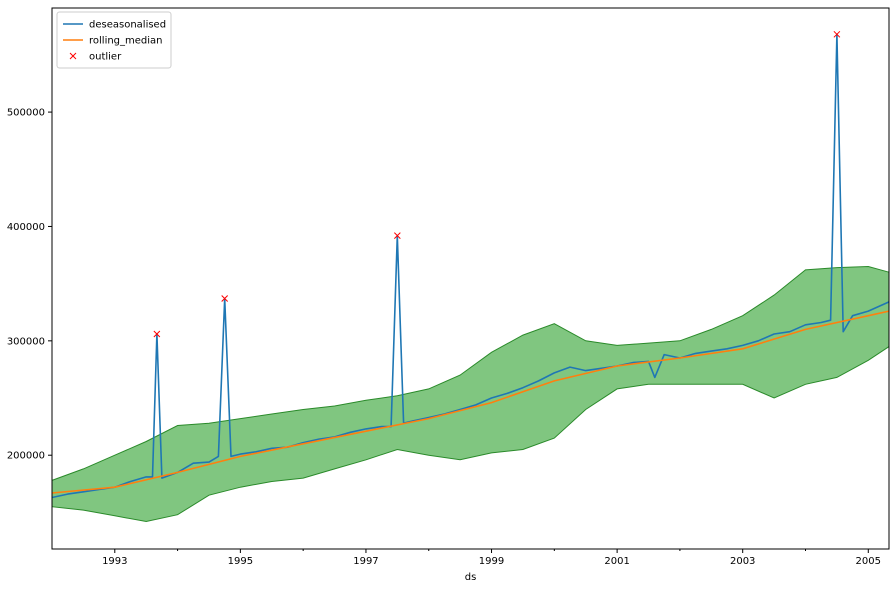 The width and height of the screenshot is (896, 593). Describe the element at coordinates (26, 227) in the screenshot. I see `y-tick-label: 400000` at that location.